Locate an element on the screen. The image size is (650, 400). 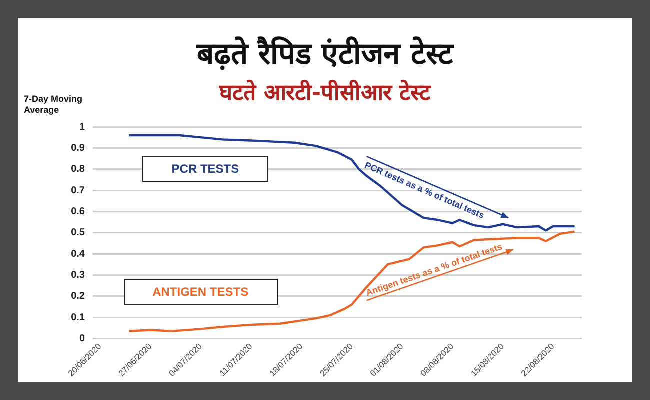
y-tick-label: 0.8 is located at coordinates (78, 170).